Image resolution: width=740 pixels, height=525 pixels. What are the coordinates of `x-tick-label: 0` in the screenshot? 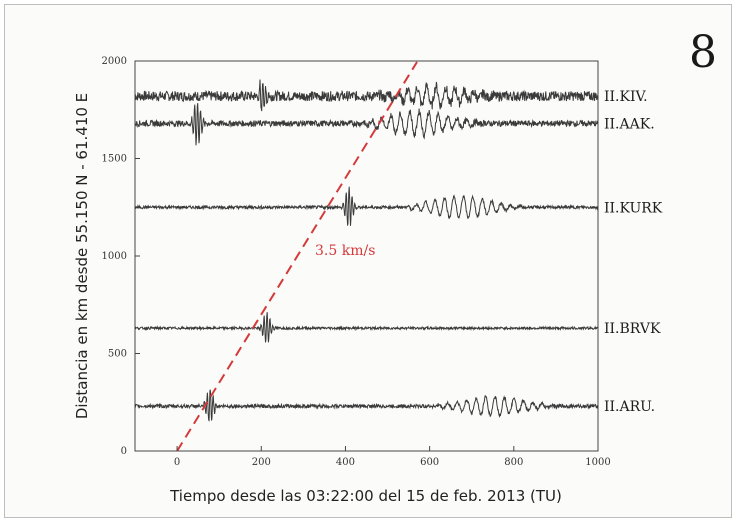 It's located at (177, 462).